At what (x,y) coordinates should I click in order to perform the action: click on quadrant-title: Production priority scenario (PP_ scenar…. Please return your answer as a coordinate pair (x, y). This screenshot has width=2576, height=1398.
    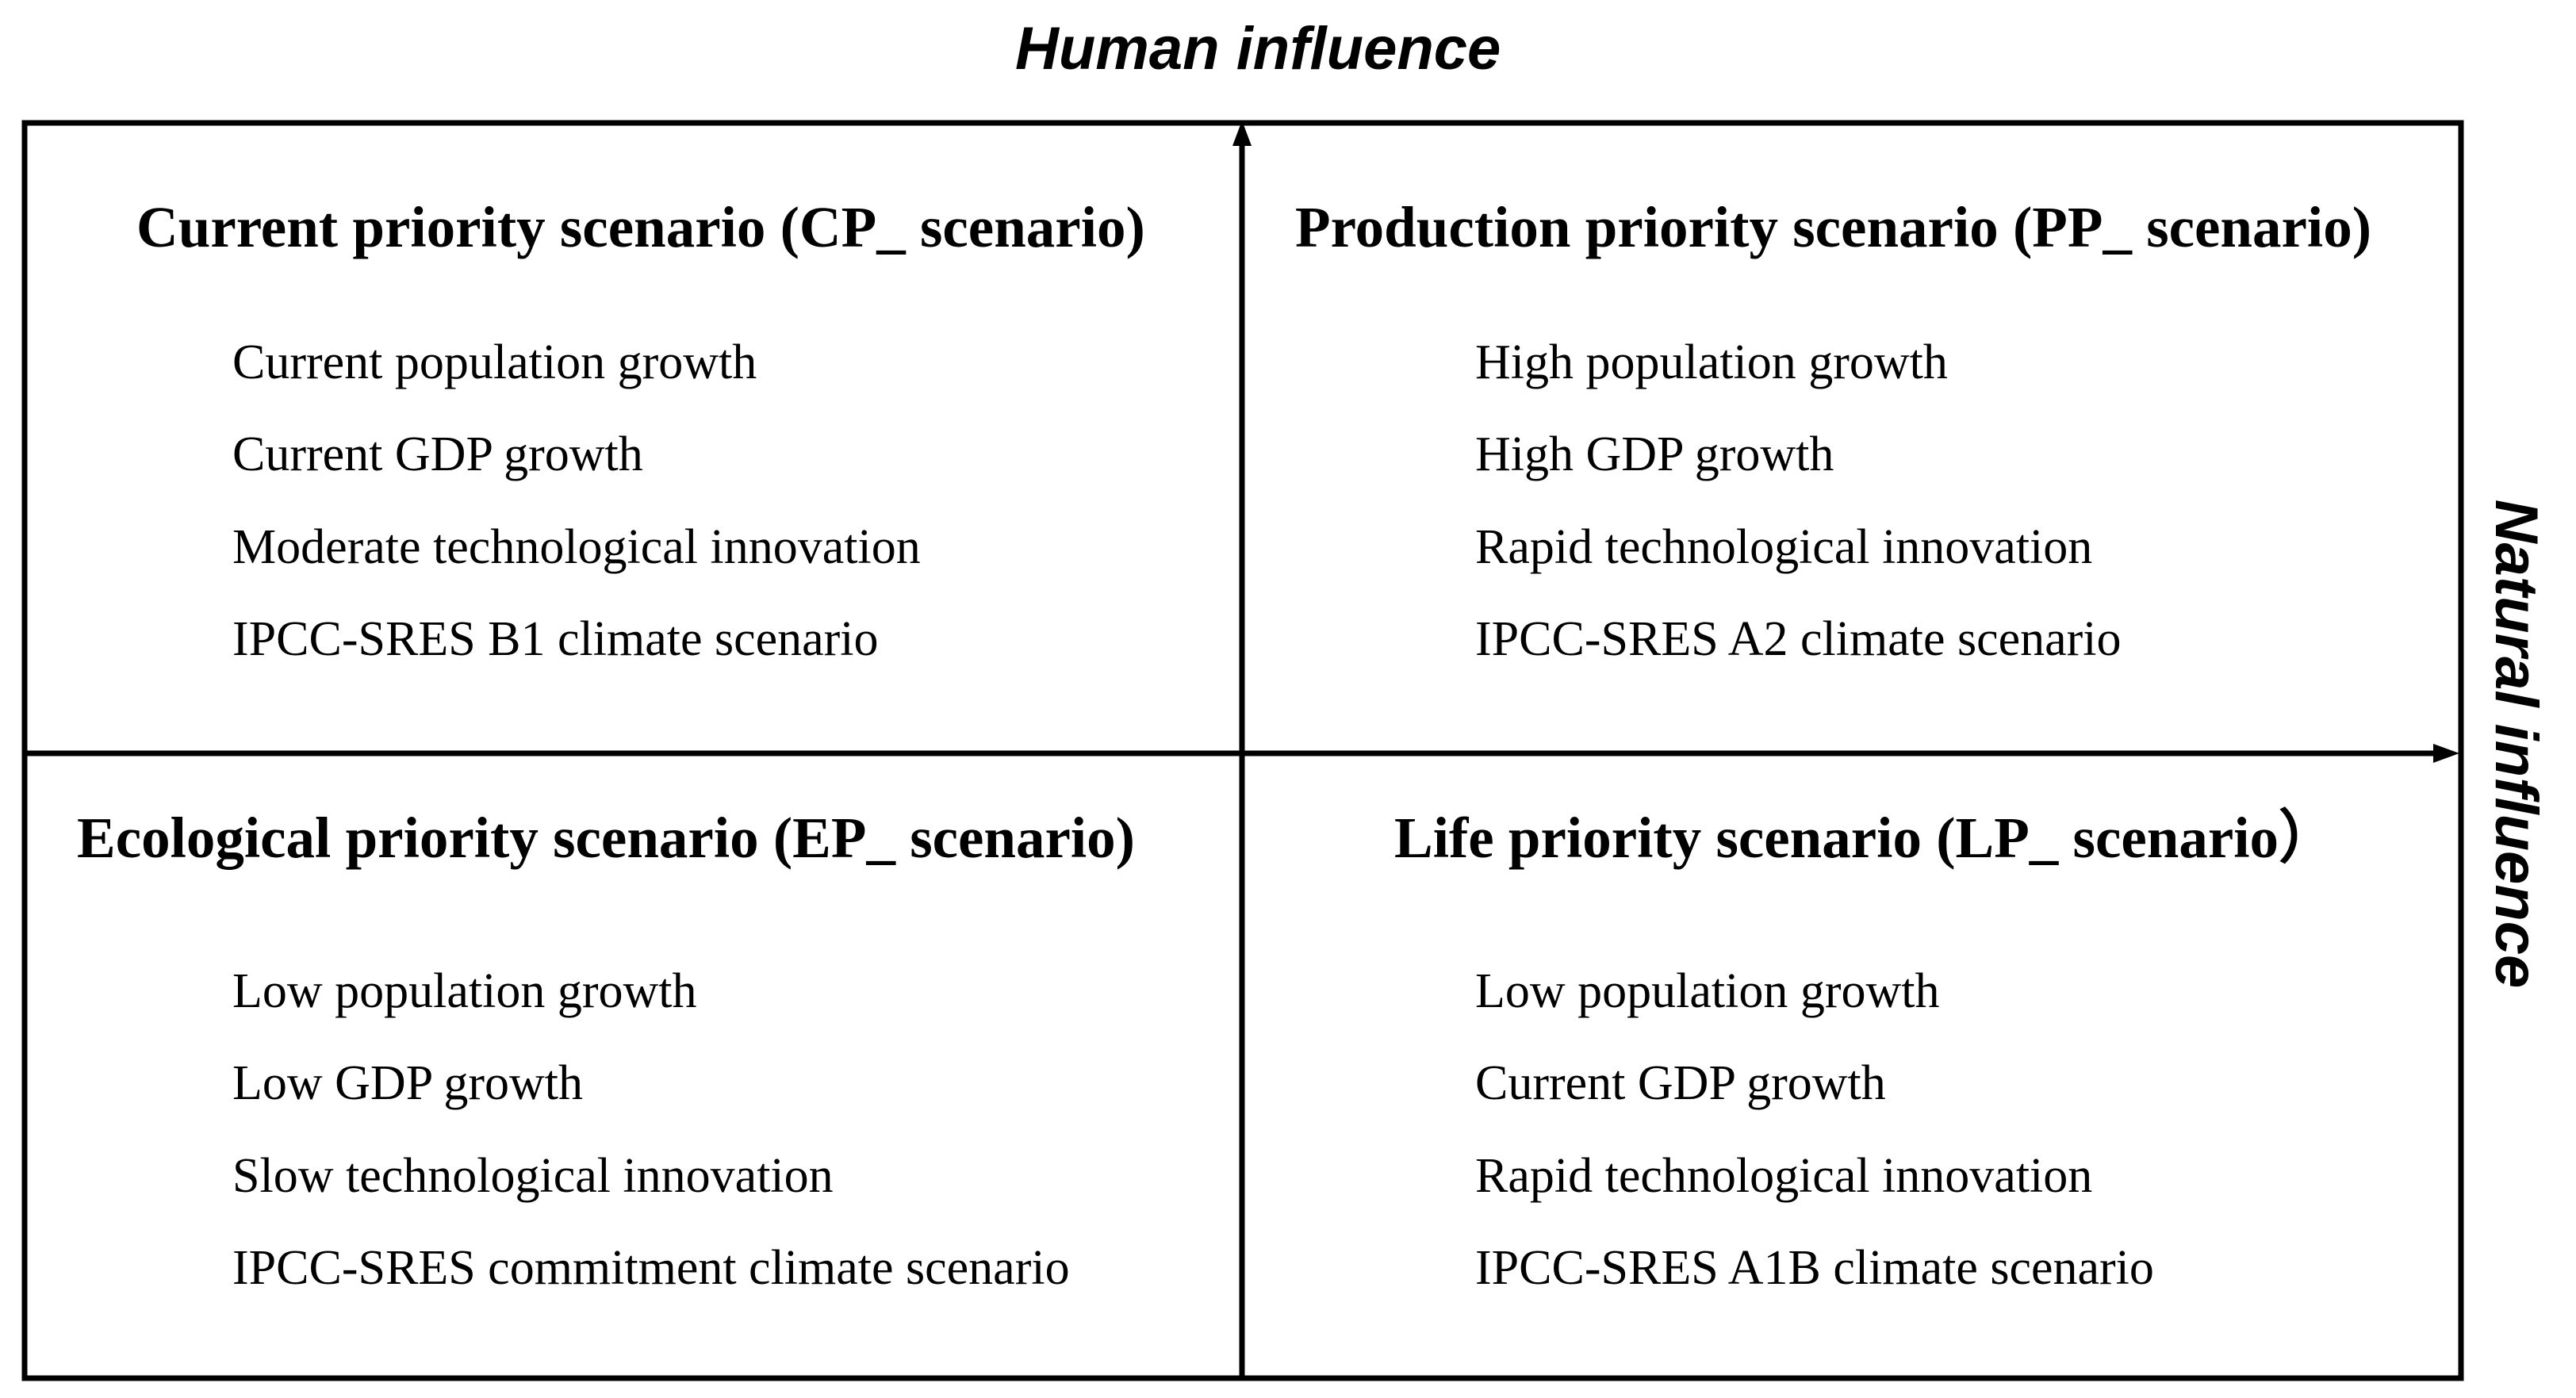
    Looking at the image, I should click on (1833, 227).